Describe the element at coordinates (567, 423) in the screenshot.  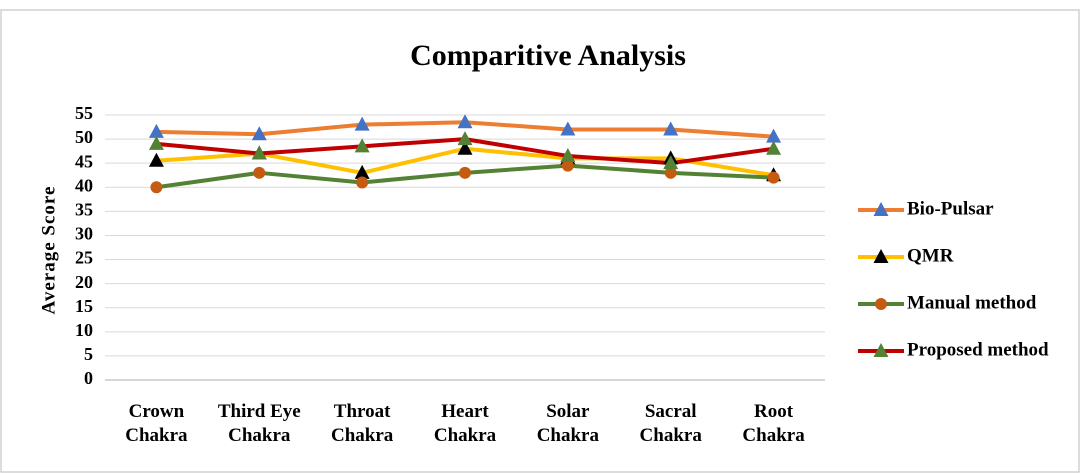
I see `x-tick-label: Solar Chakra` at that location.